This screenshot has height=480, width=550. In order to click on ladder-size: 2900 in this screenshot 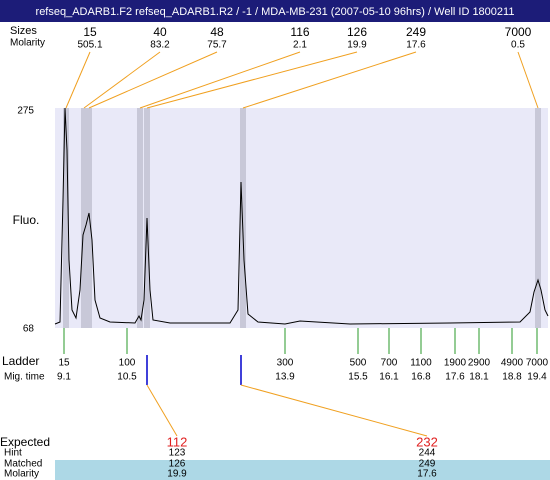, I will do `click(479, 363)`.